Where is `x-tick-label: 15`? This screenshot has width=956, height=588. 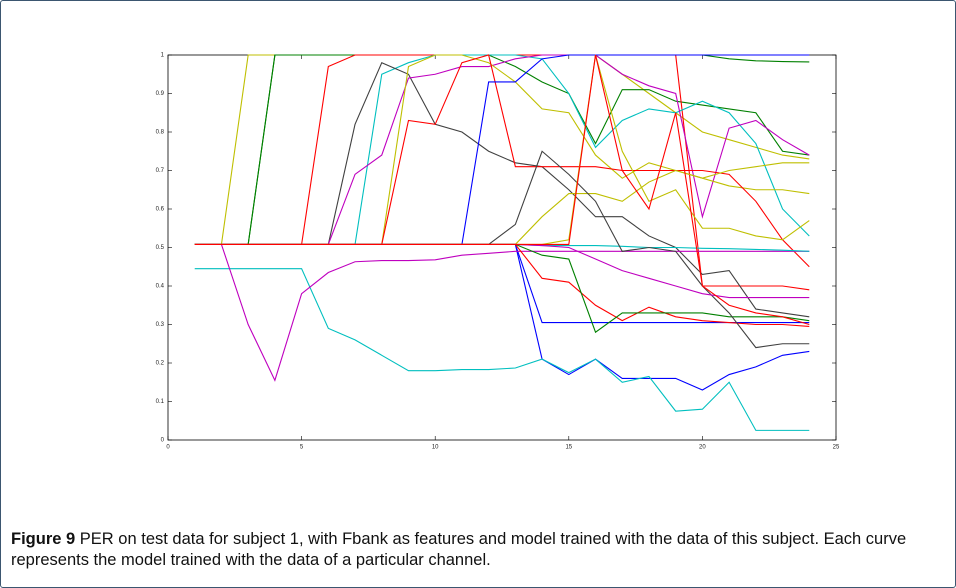
x-tick-label: 15 is located at coordinates (568, 448).